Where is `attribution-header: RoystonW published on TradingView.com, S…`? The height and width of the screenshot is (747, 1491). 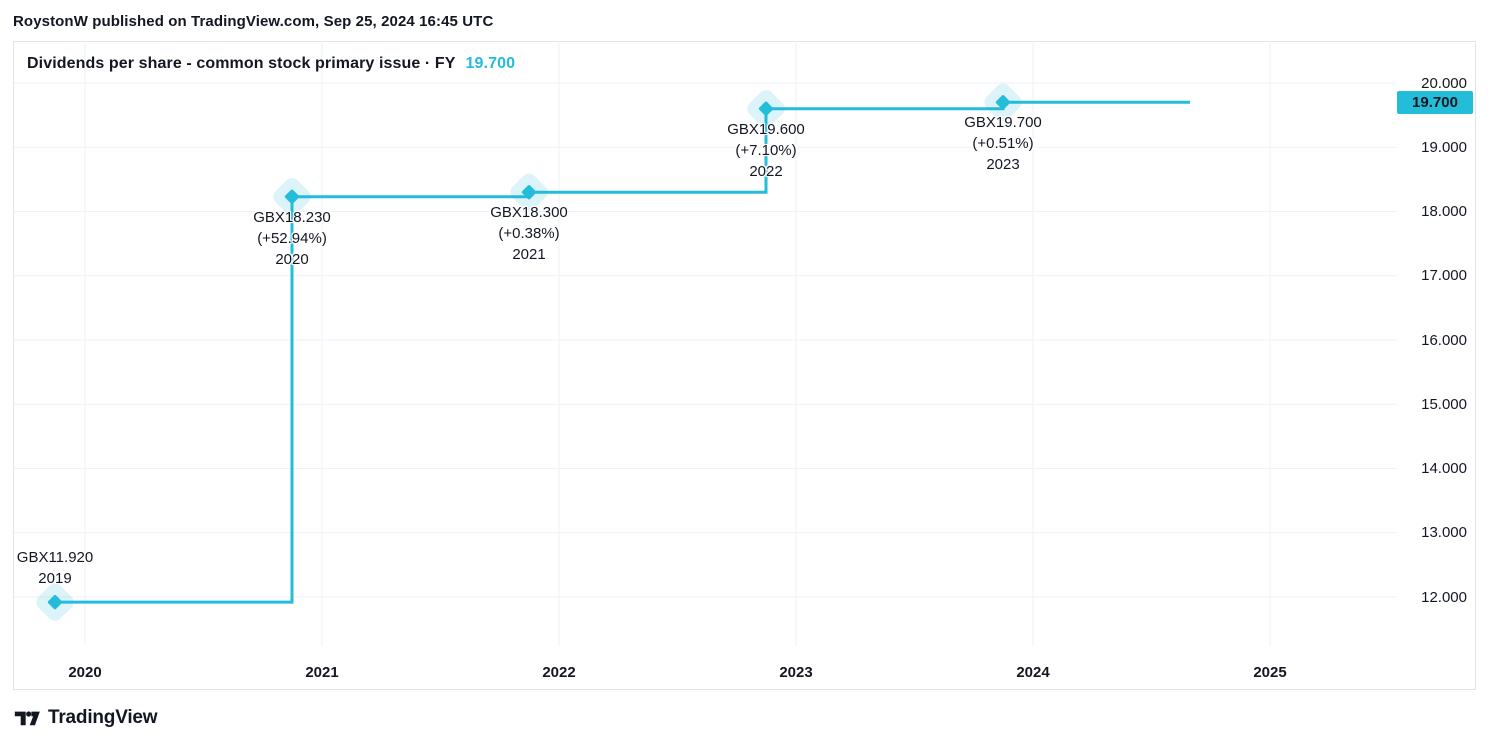
attribution-header: RoystonW published on TradingView.com, S… is located at coordinates (253, 21).